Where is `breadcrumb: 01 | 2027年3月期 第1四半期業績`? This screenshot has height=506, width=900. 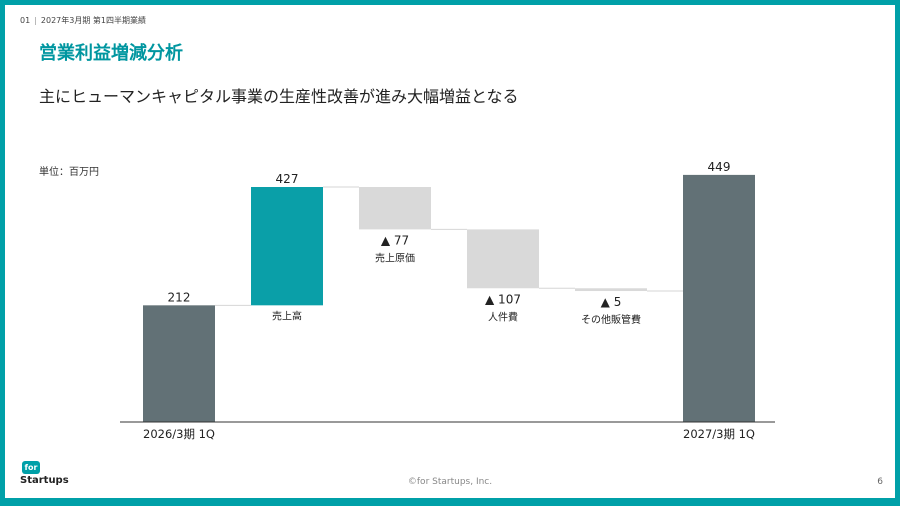 breadcrumb: 01 | 2027年3月期 第1四半期業績 is located at coordinates (83, 20).